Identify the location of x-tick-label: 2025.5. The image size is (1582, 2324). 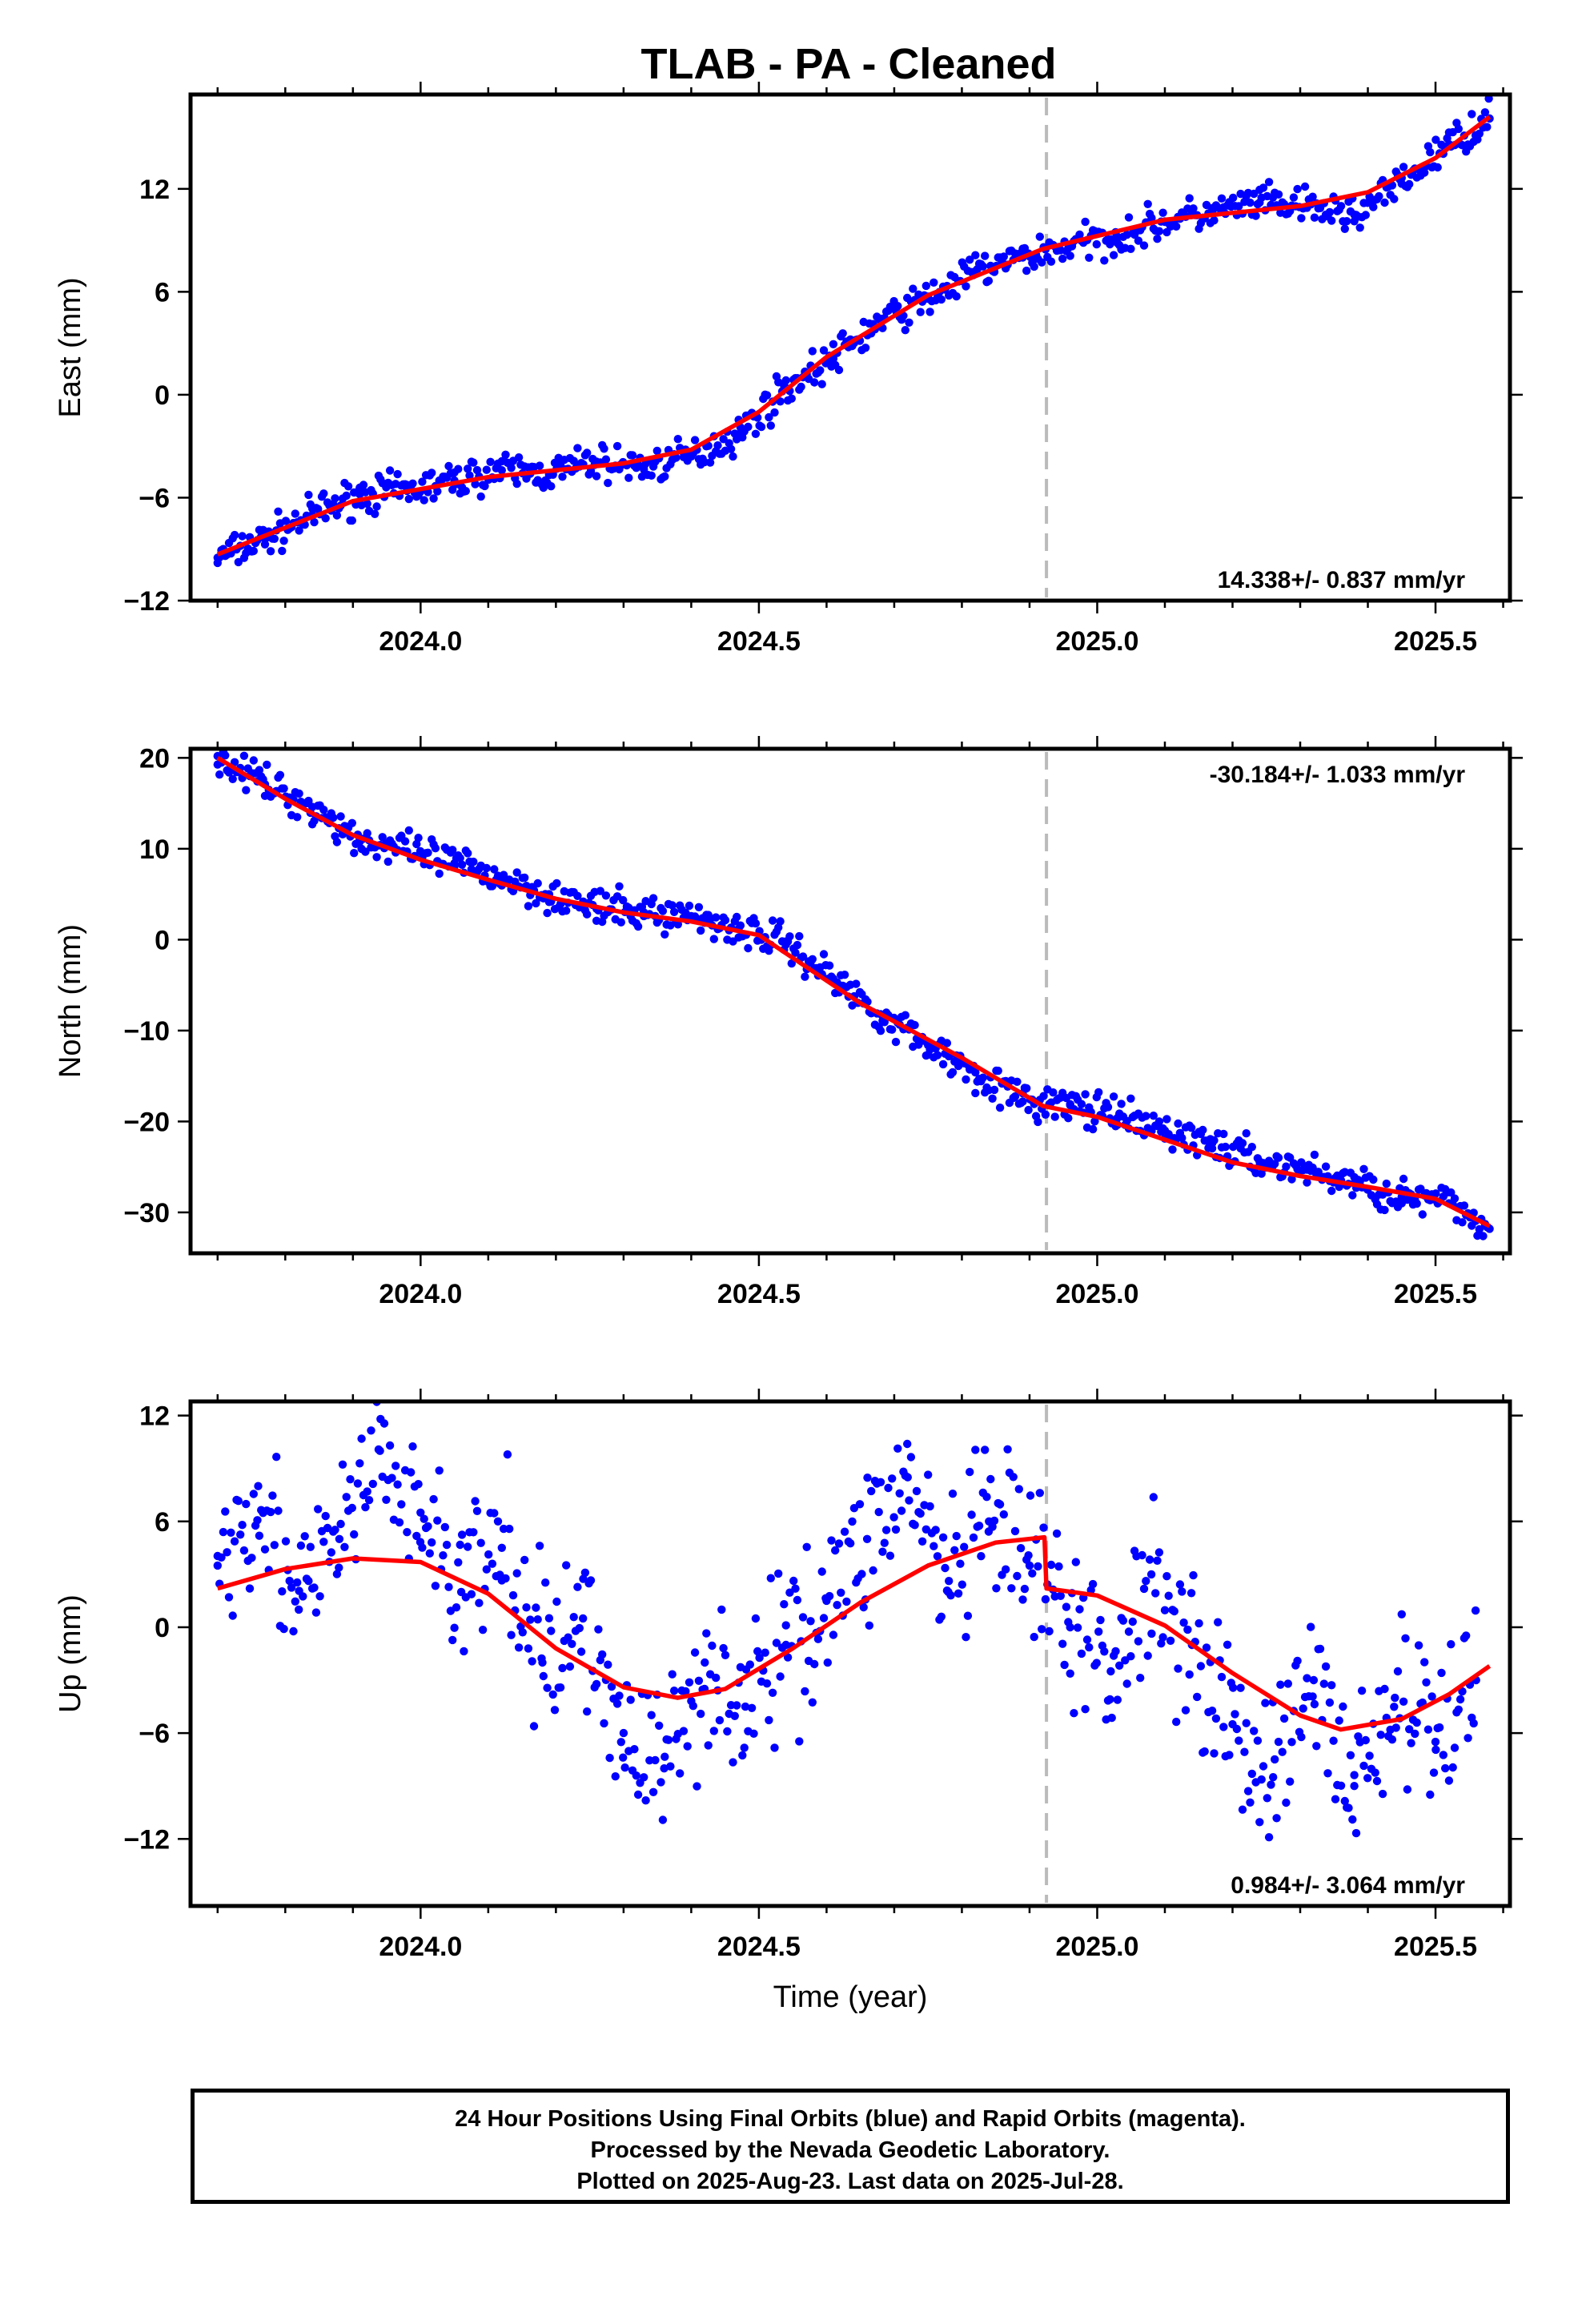
(1436, 641).